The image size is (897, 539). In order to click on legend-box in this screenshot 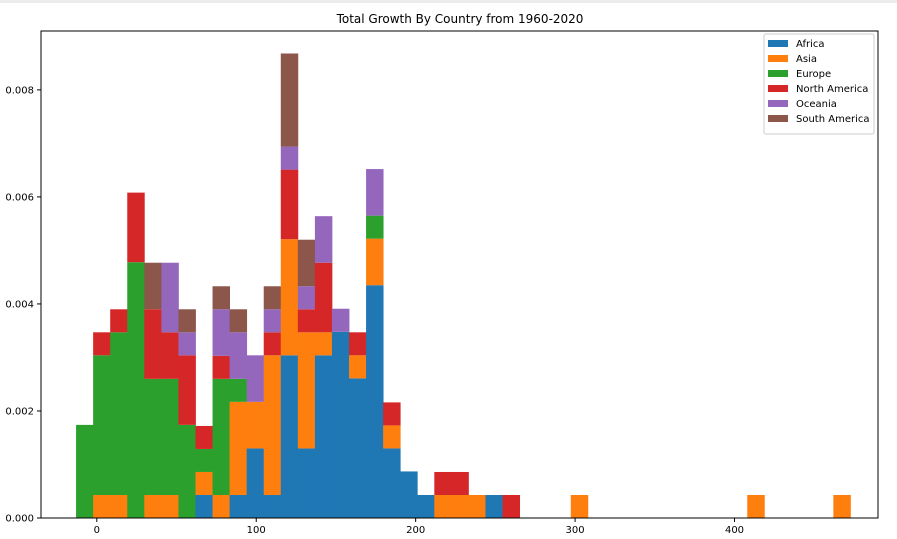, I will do `click(819, 84)`.